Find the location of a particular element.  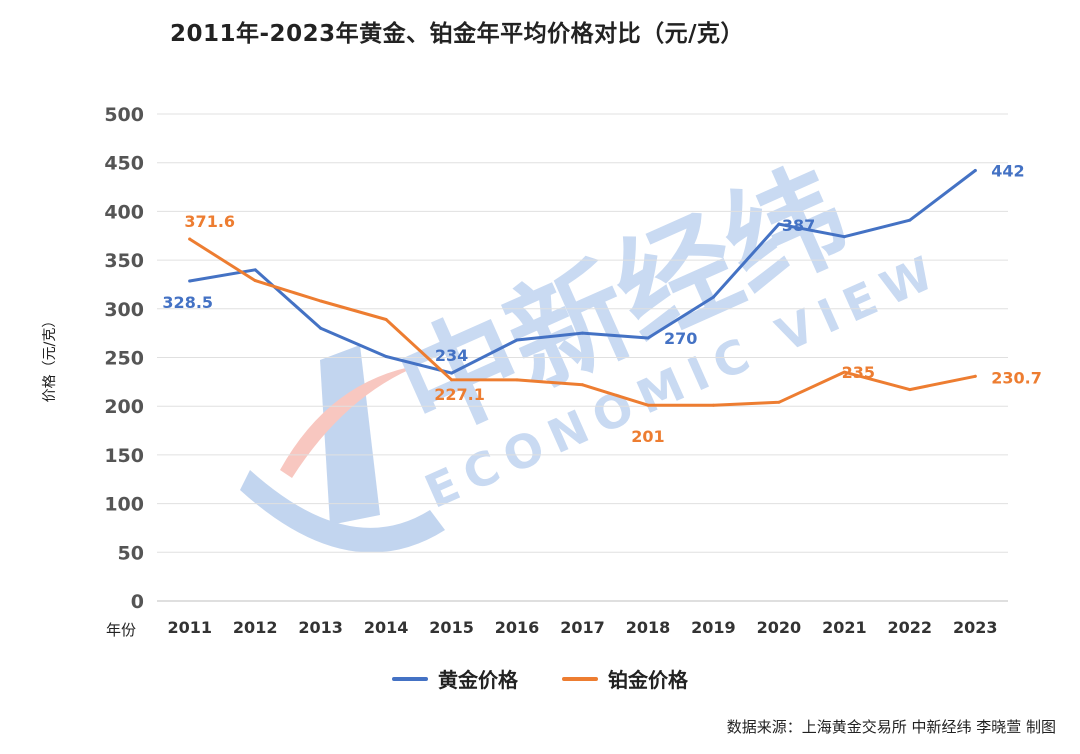

x-tick-label: 2016 is located at coordinates (517, 627).